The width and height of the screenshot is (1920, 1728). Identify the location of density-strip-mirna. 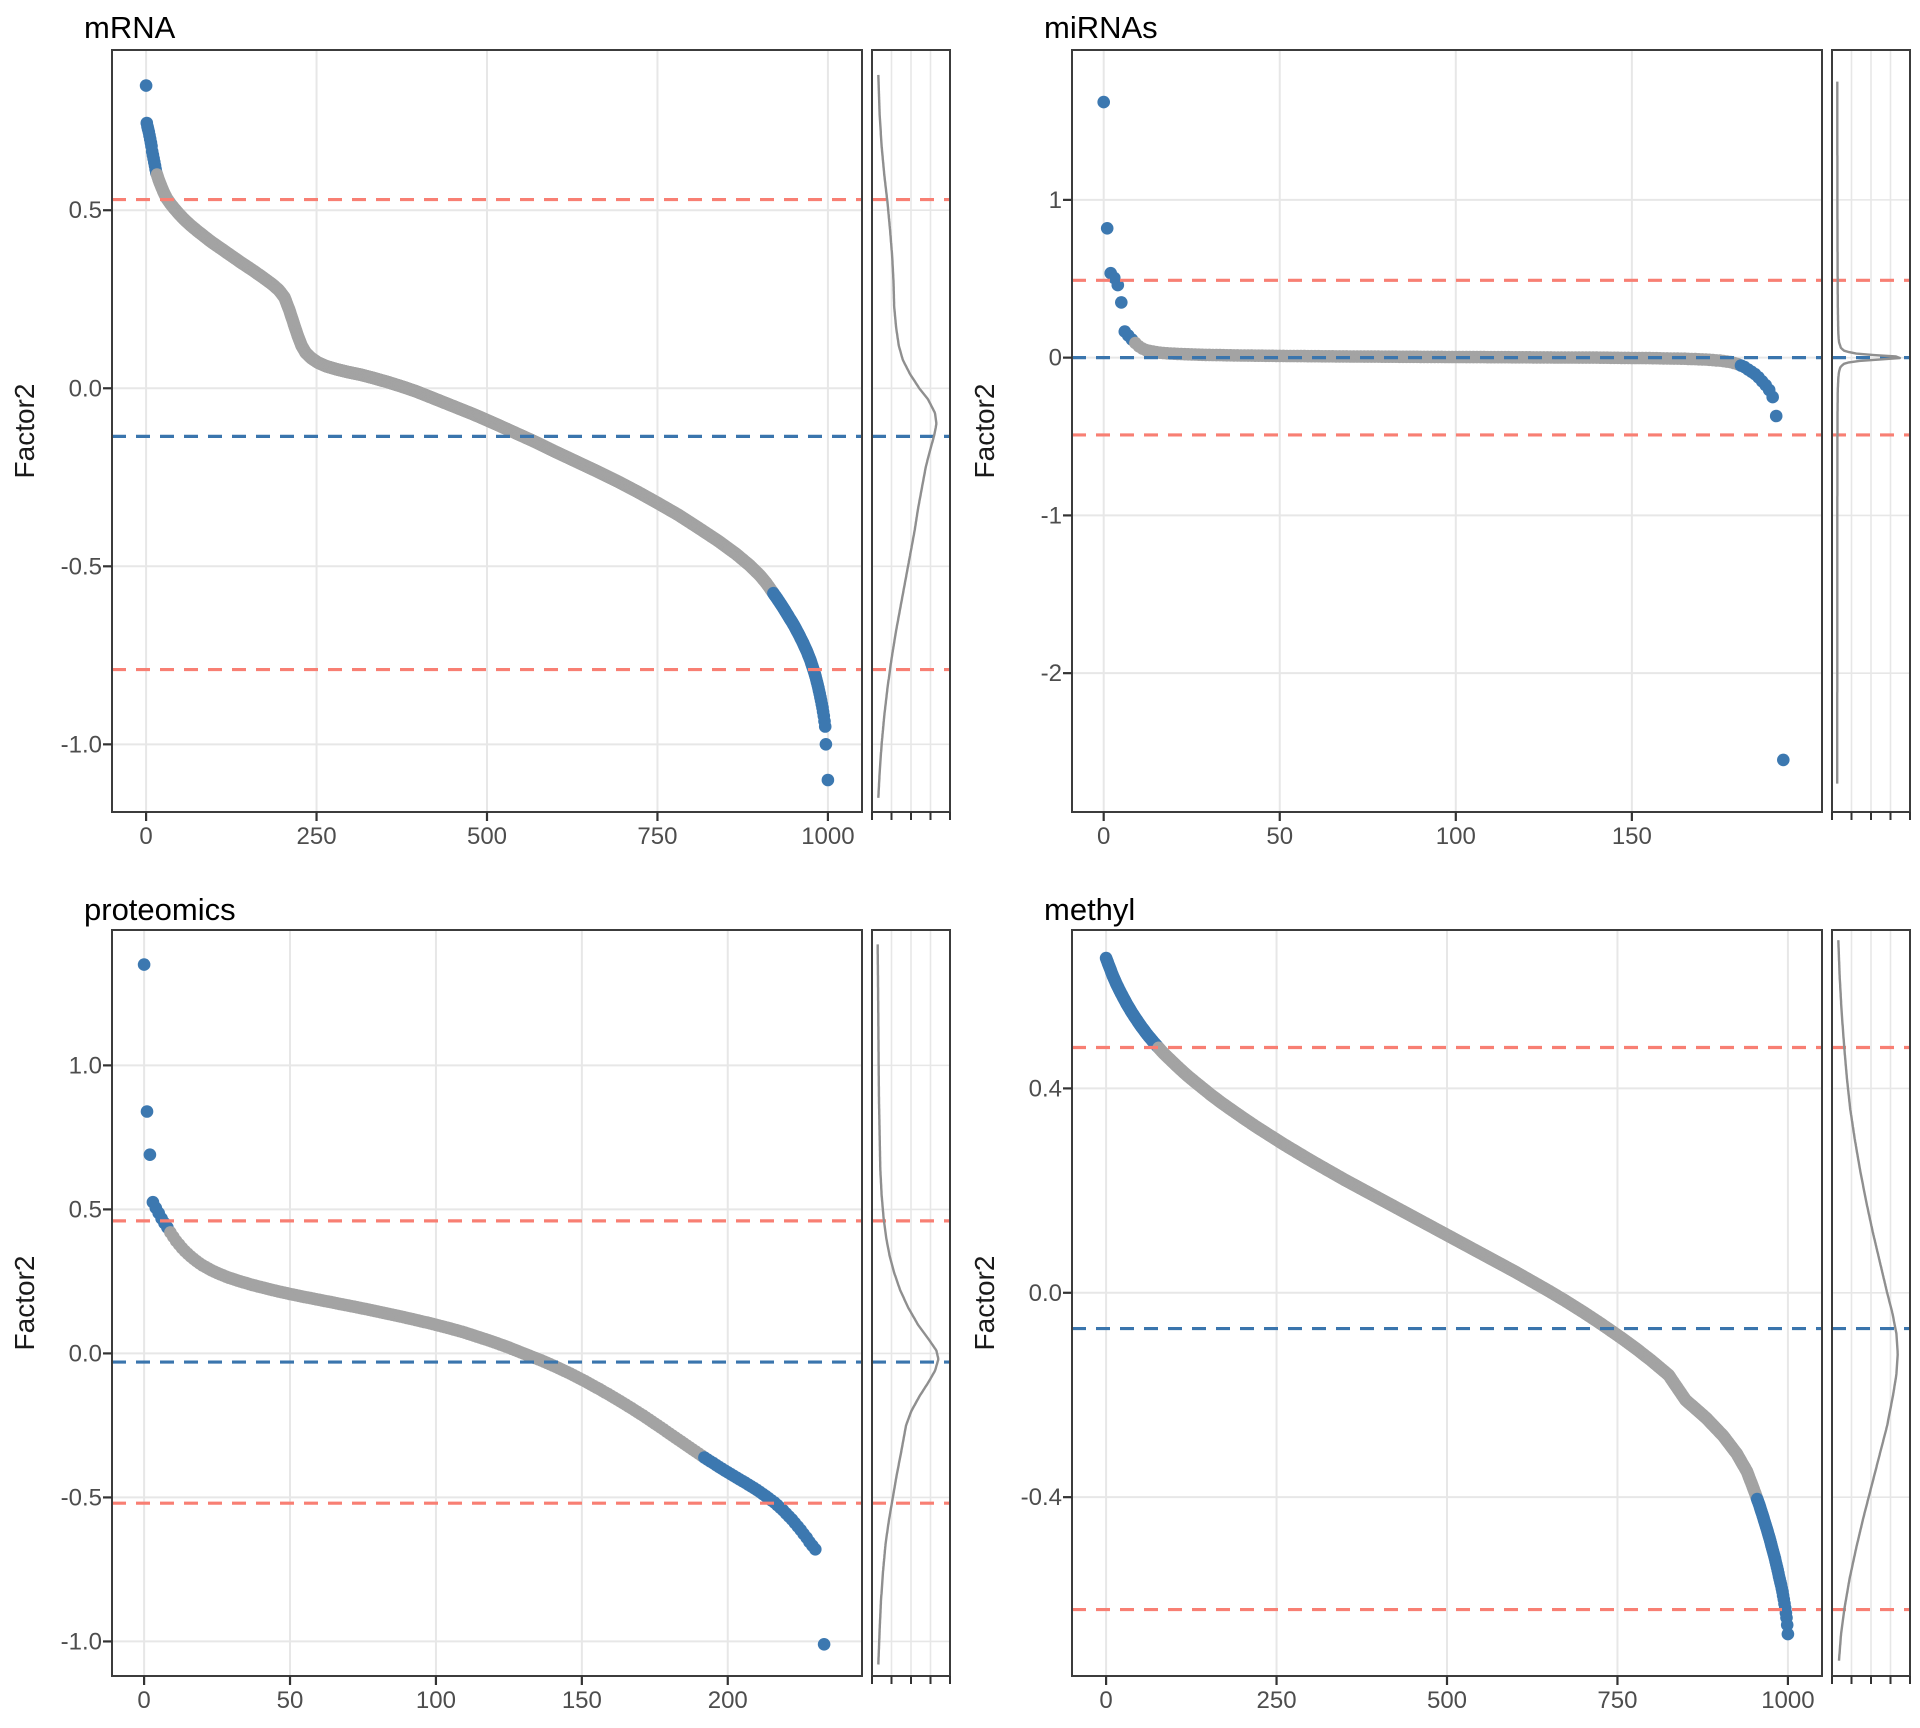
(1871, 434).